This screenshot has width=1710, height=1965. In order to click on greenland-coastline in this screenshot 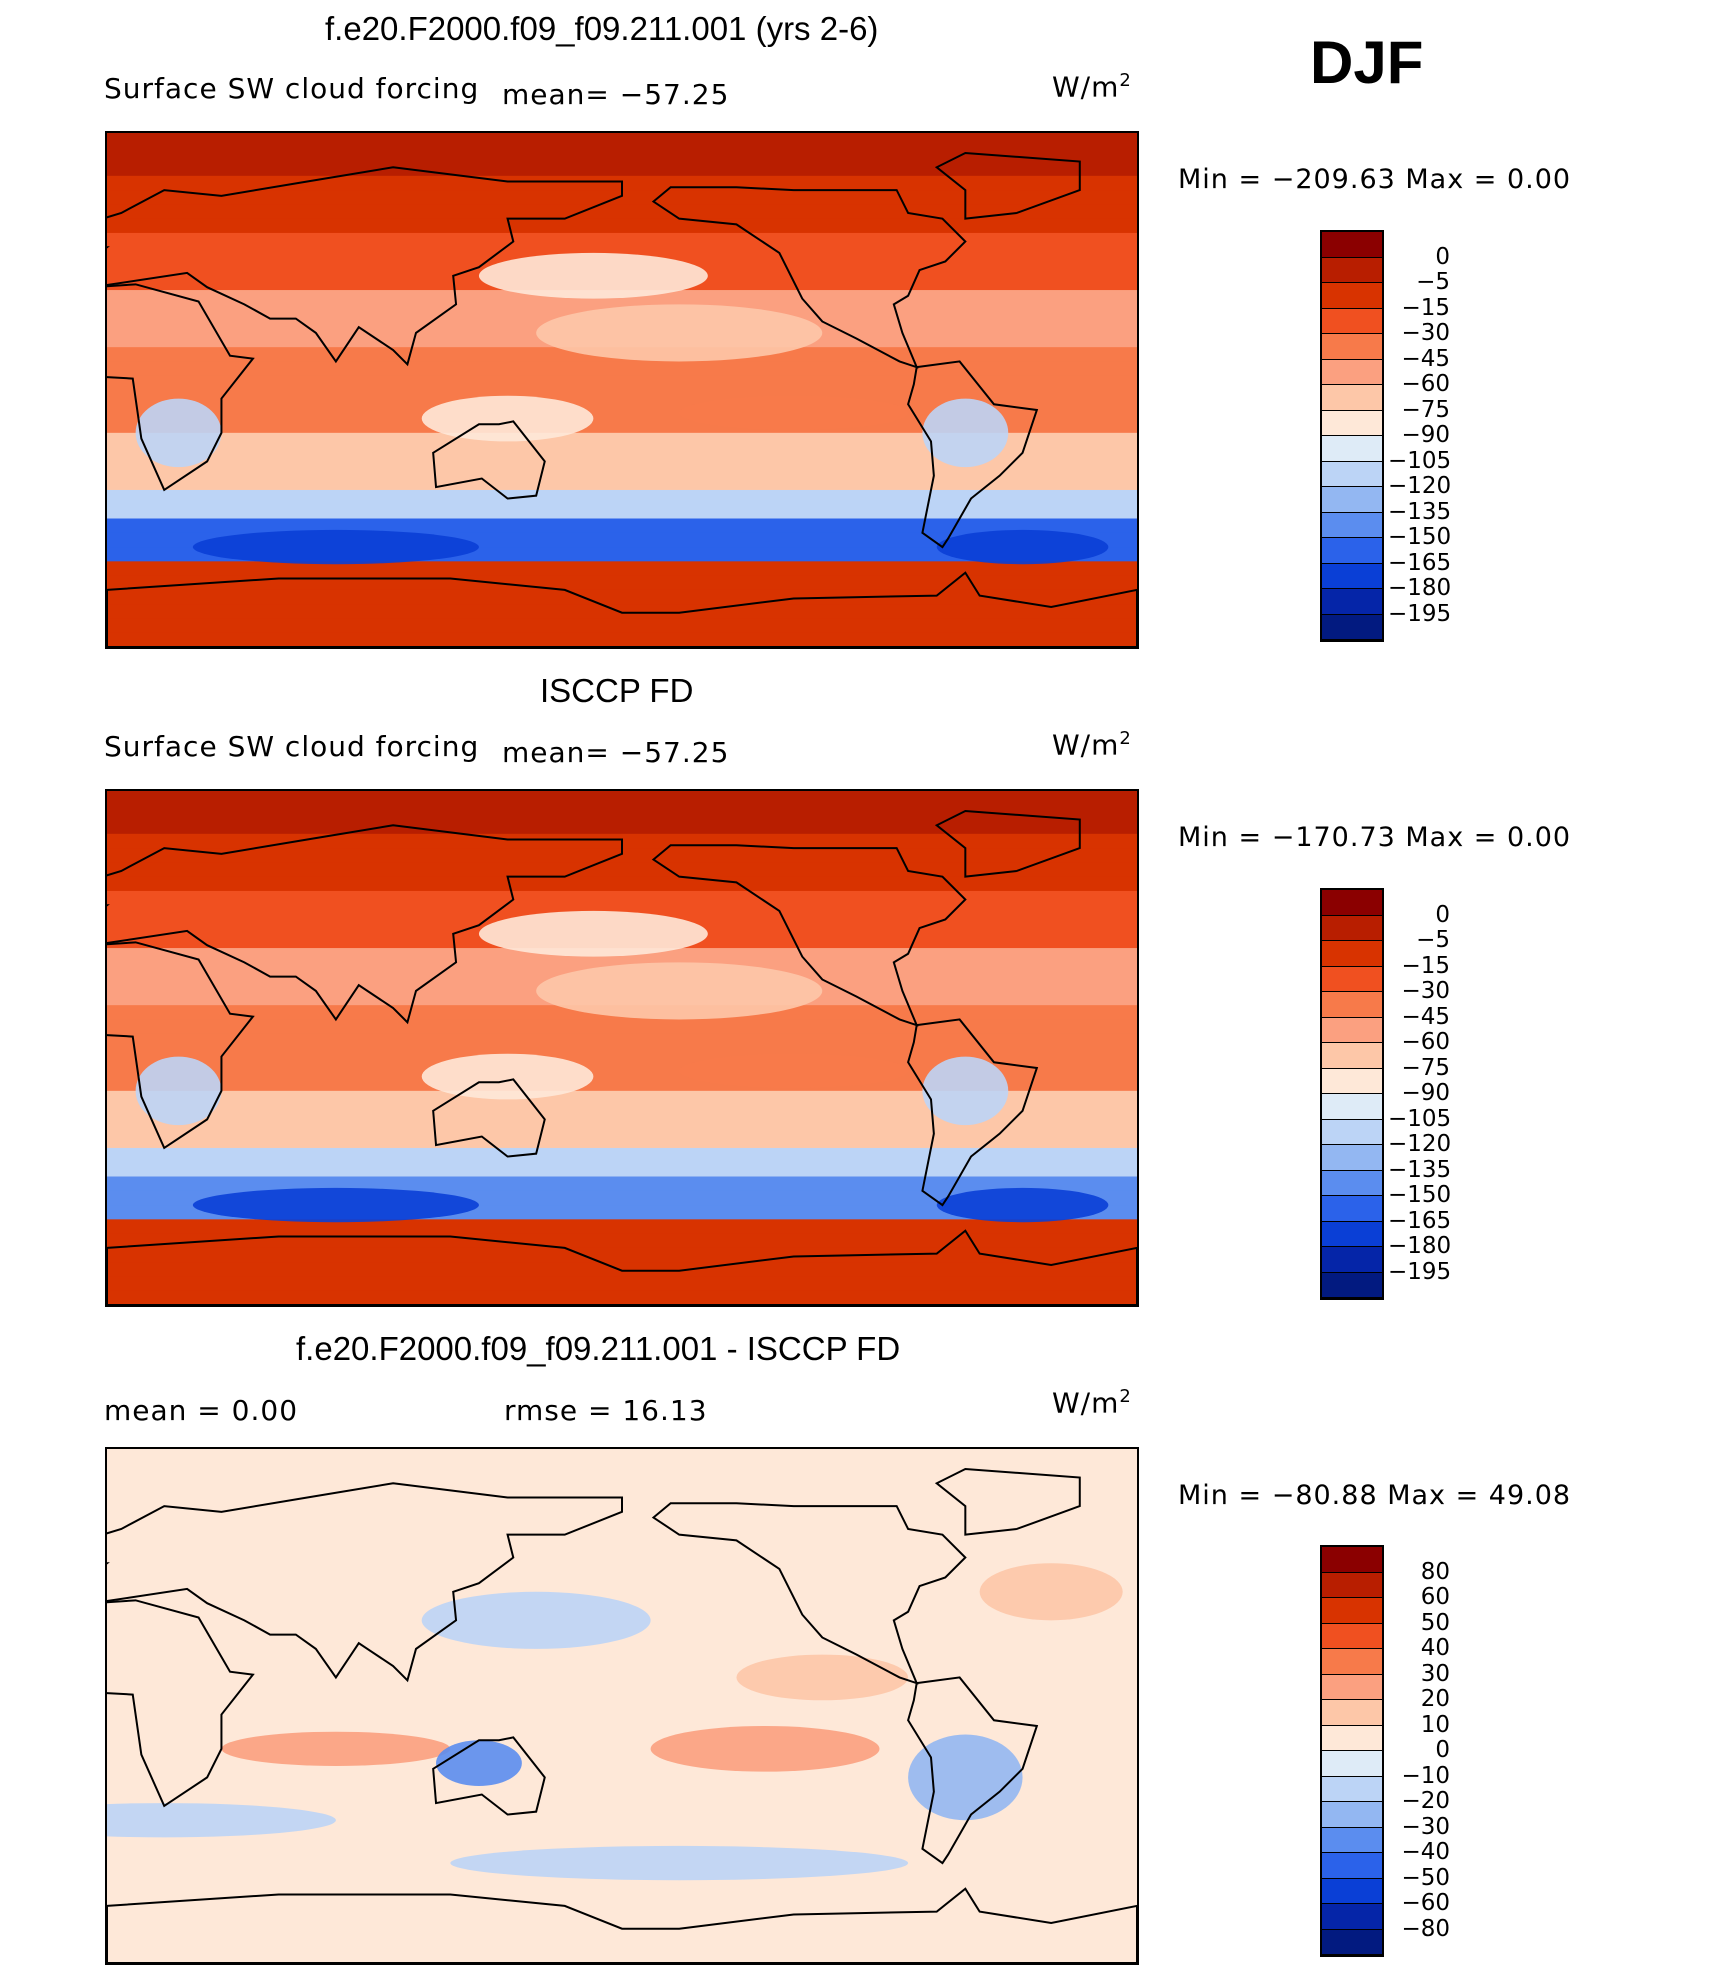, I will do `click(1007, 843)`.